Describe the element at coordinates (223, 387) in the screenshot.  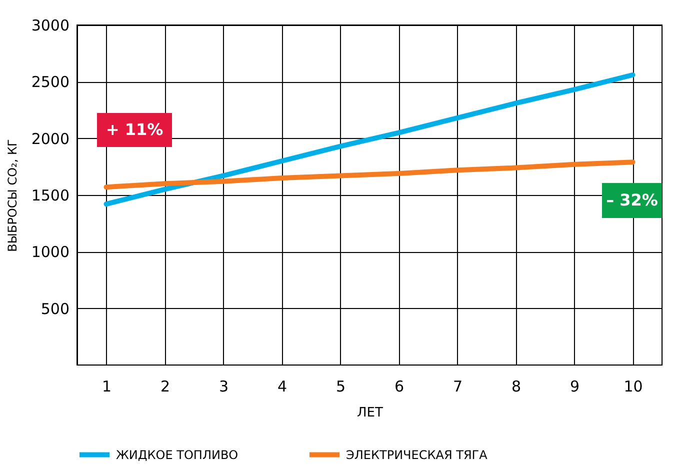
I see `x-tick-label: 3` at that location.